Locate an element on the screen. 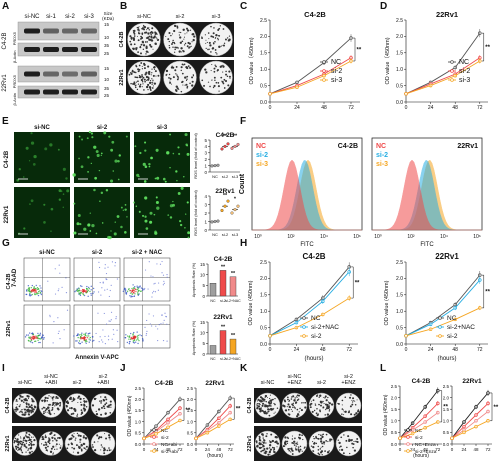  significance-label: ** is located at coordinates (359, 51).